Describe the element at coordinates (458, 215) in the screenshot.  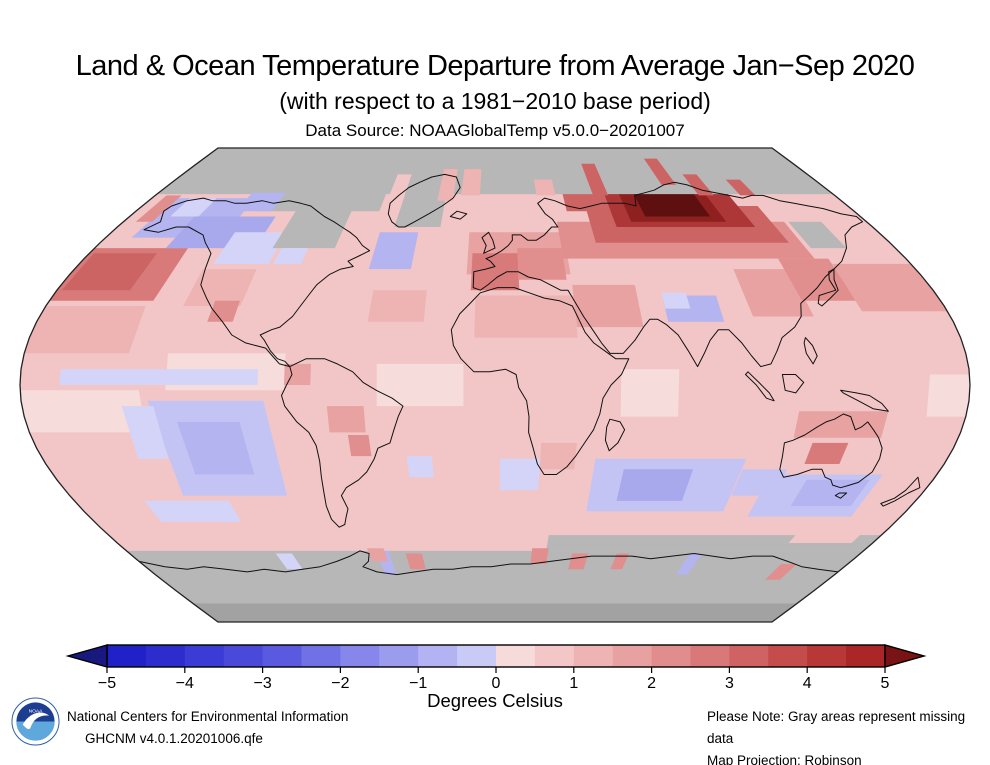
I see `iceland-coastline` at that location.